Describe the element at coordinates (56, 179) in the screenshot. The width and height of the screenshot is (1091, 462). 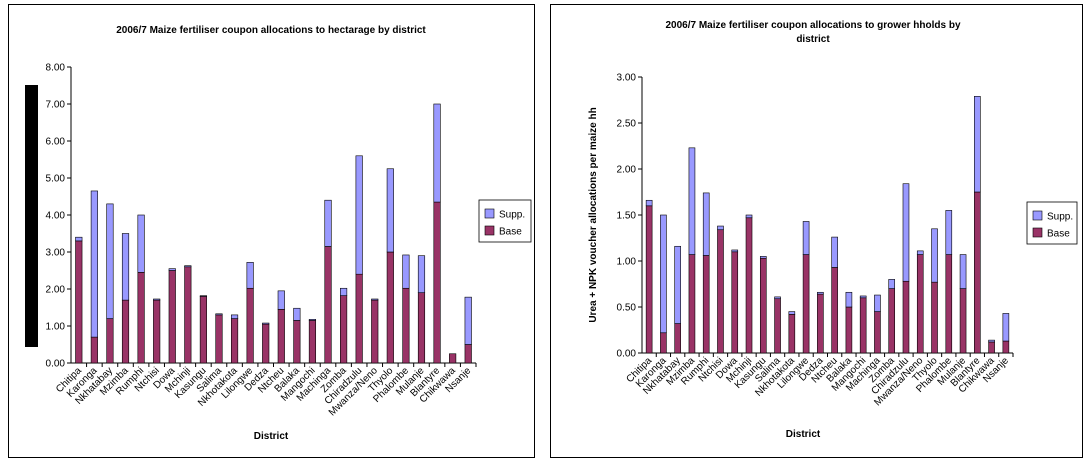
I see `y-tick-label: 5.00` at that location.